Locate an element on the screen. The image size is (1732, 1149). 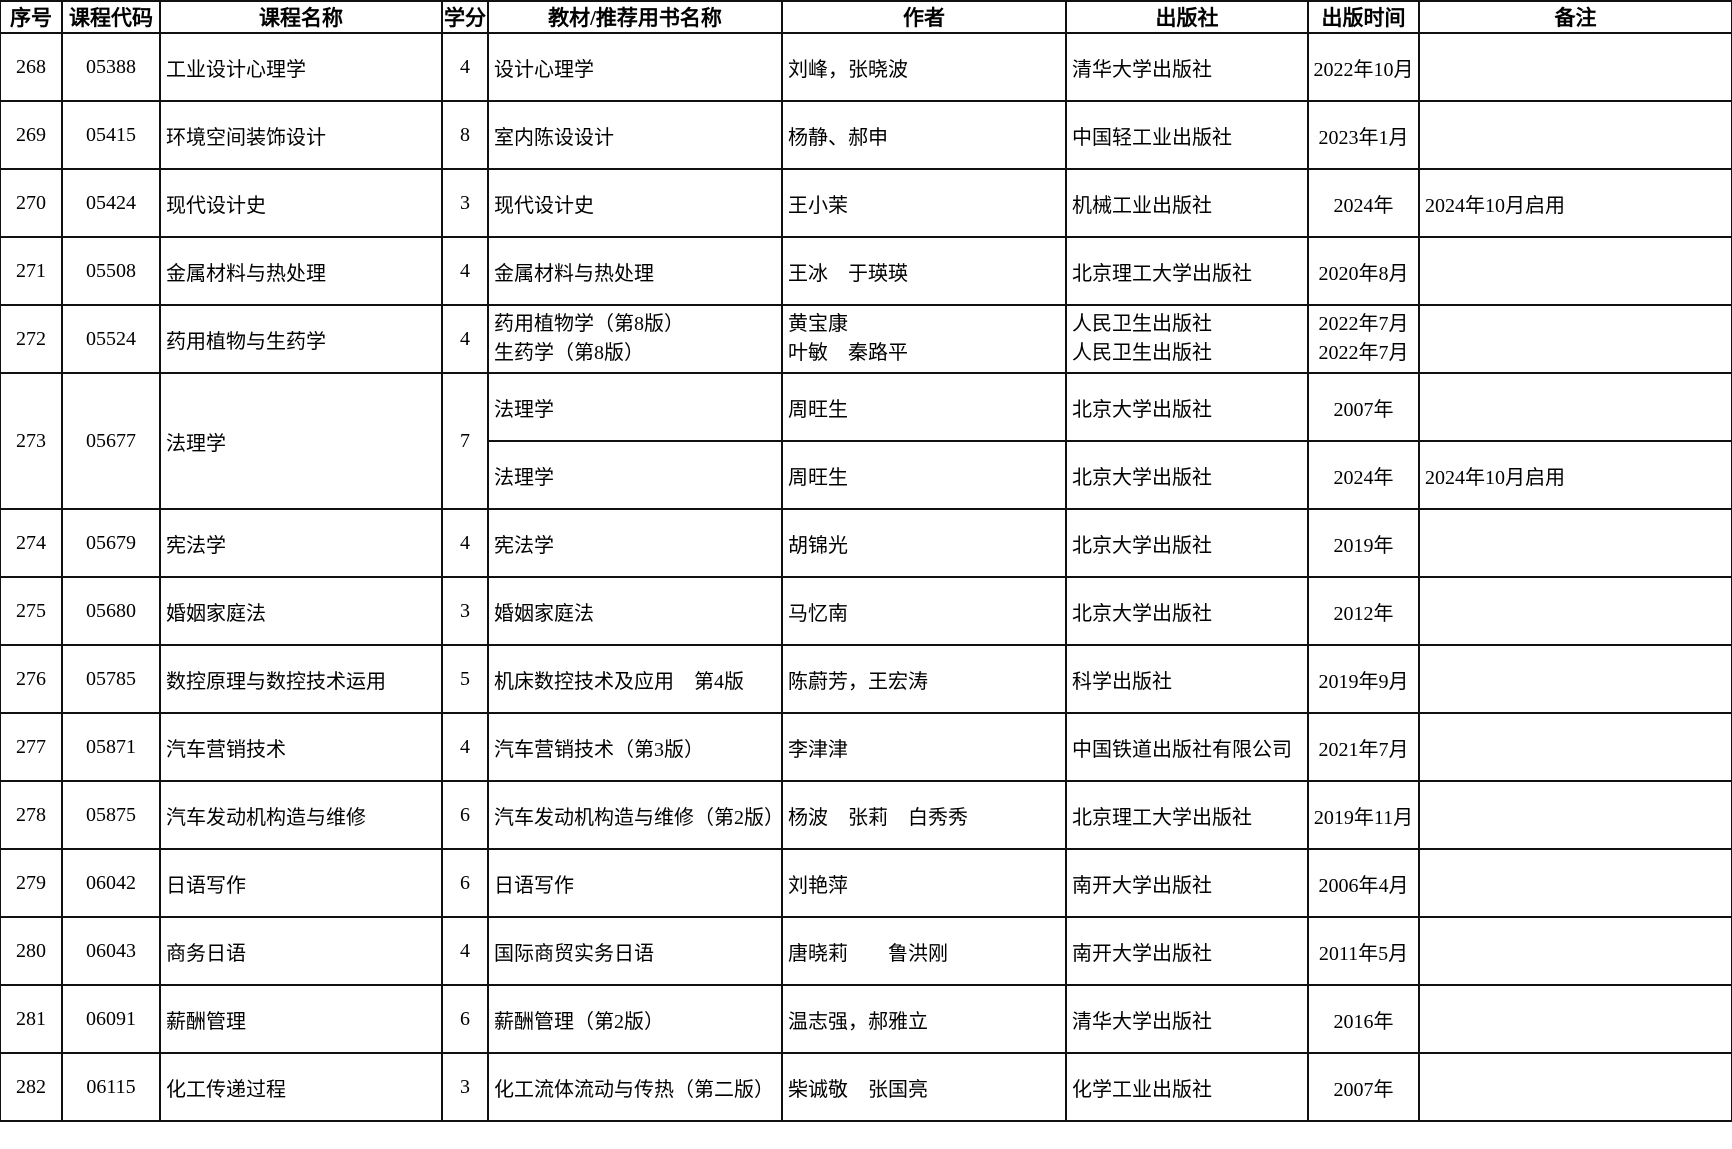
author-cell: 唐晓莉 鲁洪刚 is located at coordinates (924, 951).